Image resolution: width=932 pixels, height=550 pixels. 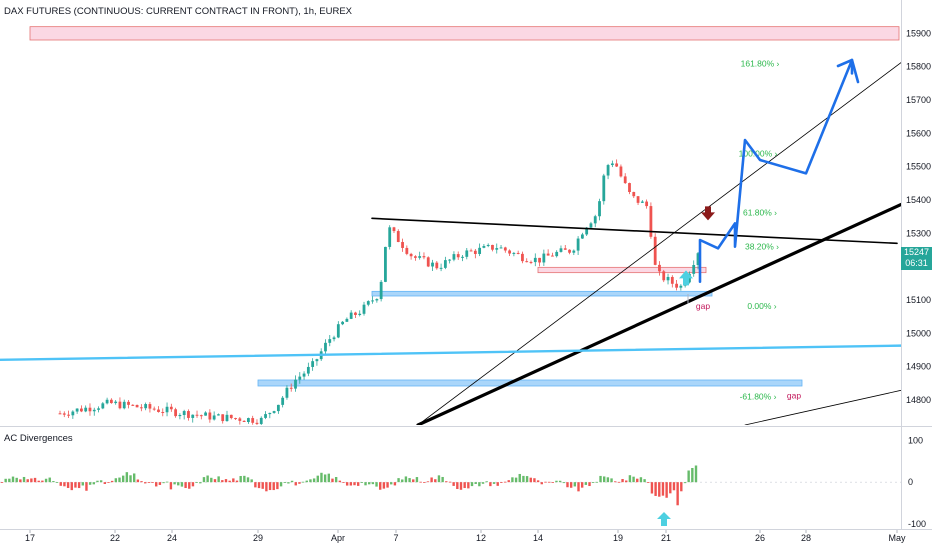 I want to click on indicator-title: AC Divergences, so click(x=38, y=438).